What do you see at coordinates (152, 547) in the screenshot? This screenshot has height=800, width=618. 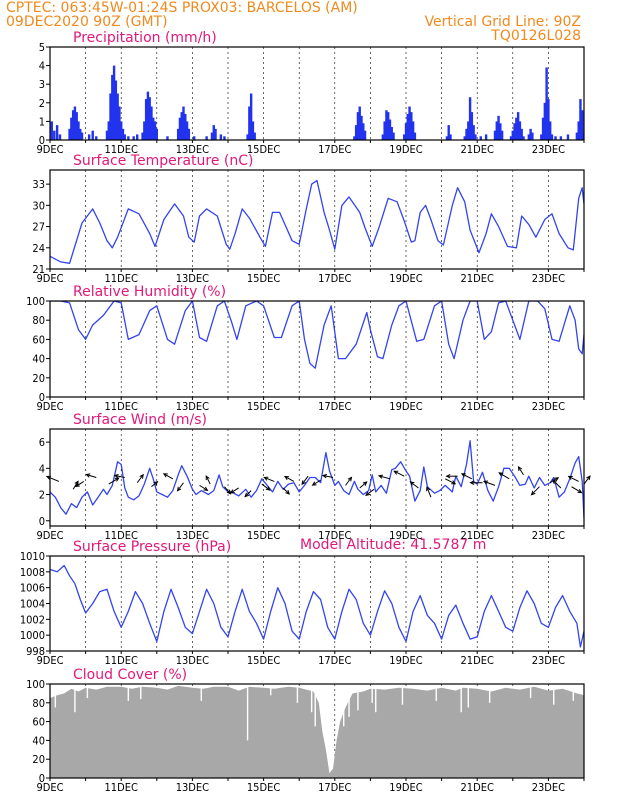 I see `panel-title: Surface Pressure (hPa)` at bounding box center [152, 547].